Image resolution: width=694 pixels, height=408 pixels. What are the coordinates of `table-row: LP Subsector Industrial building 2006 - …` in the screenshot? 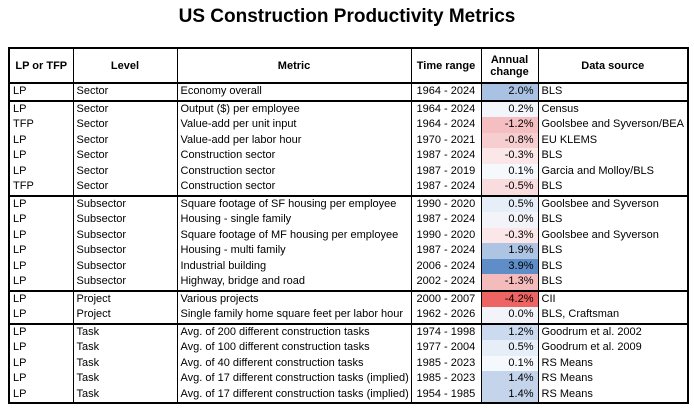 It's located at (348, 266).